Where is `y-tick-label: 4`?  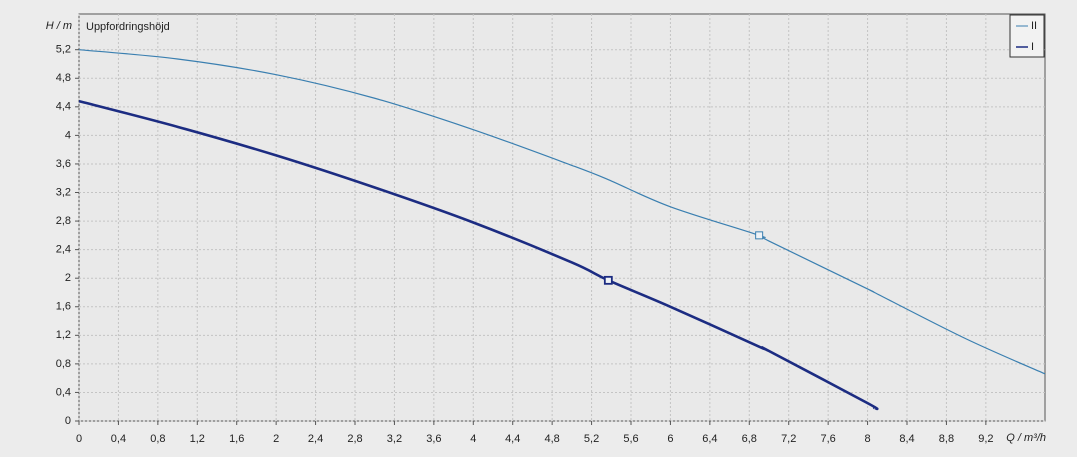
y-tick-label: 4 is located at coordinates (68, 135).